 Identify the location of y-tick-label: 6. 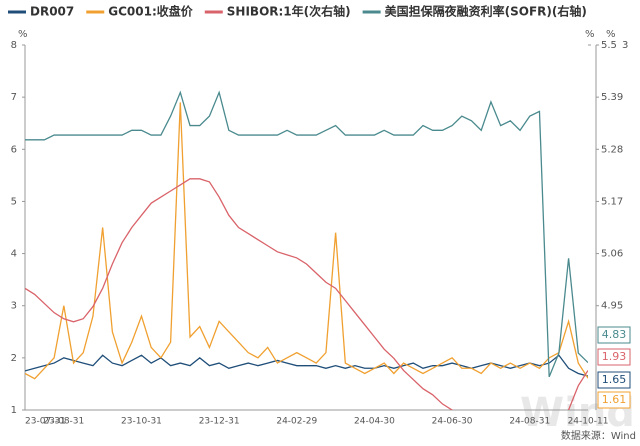
(14, 149).